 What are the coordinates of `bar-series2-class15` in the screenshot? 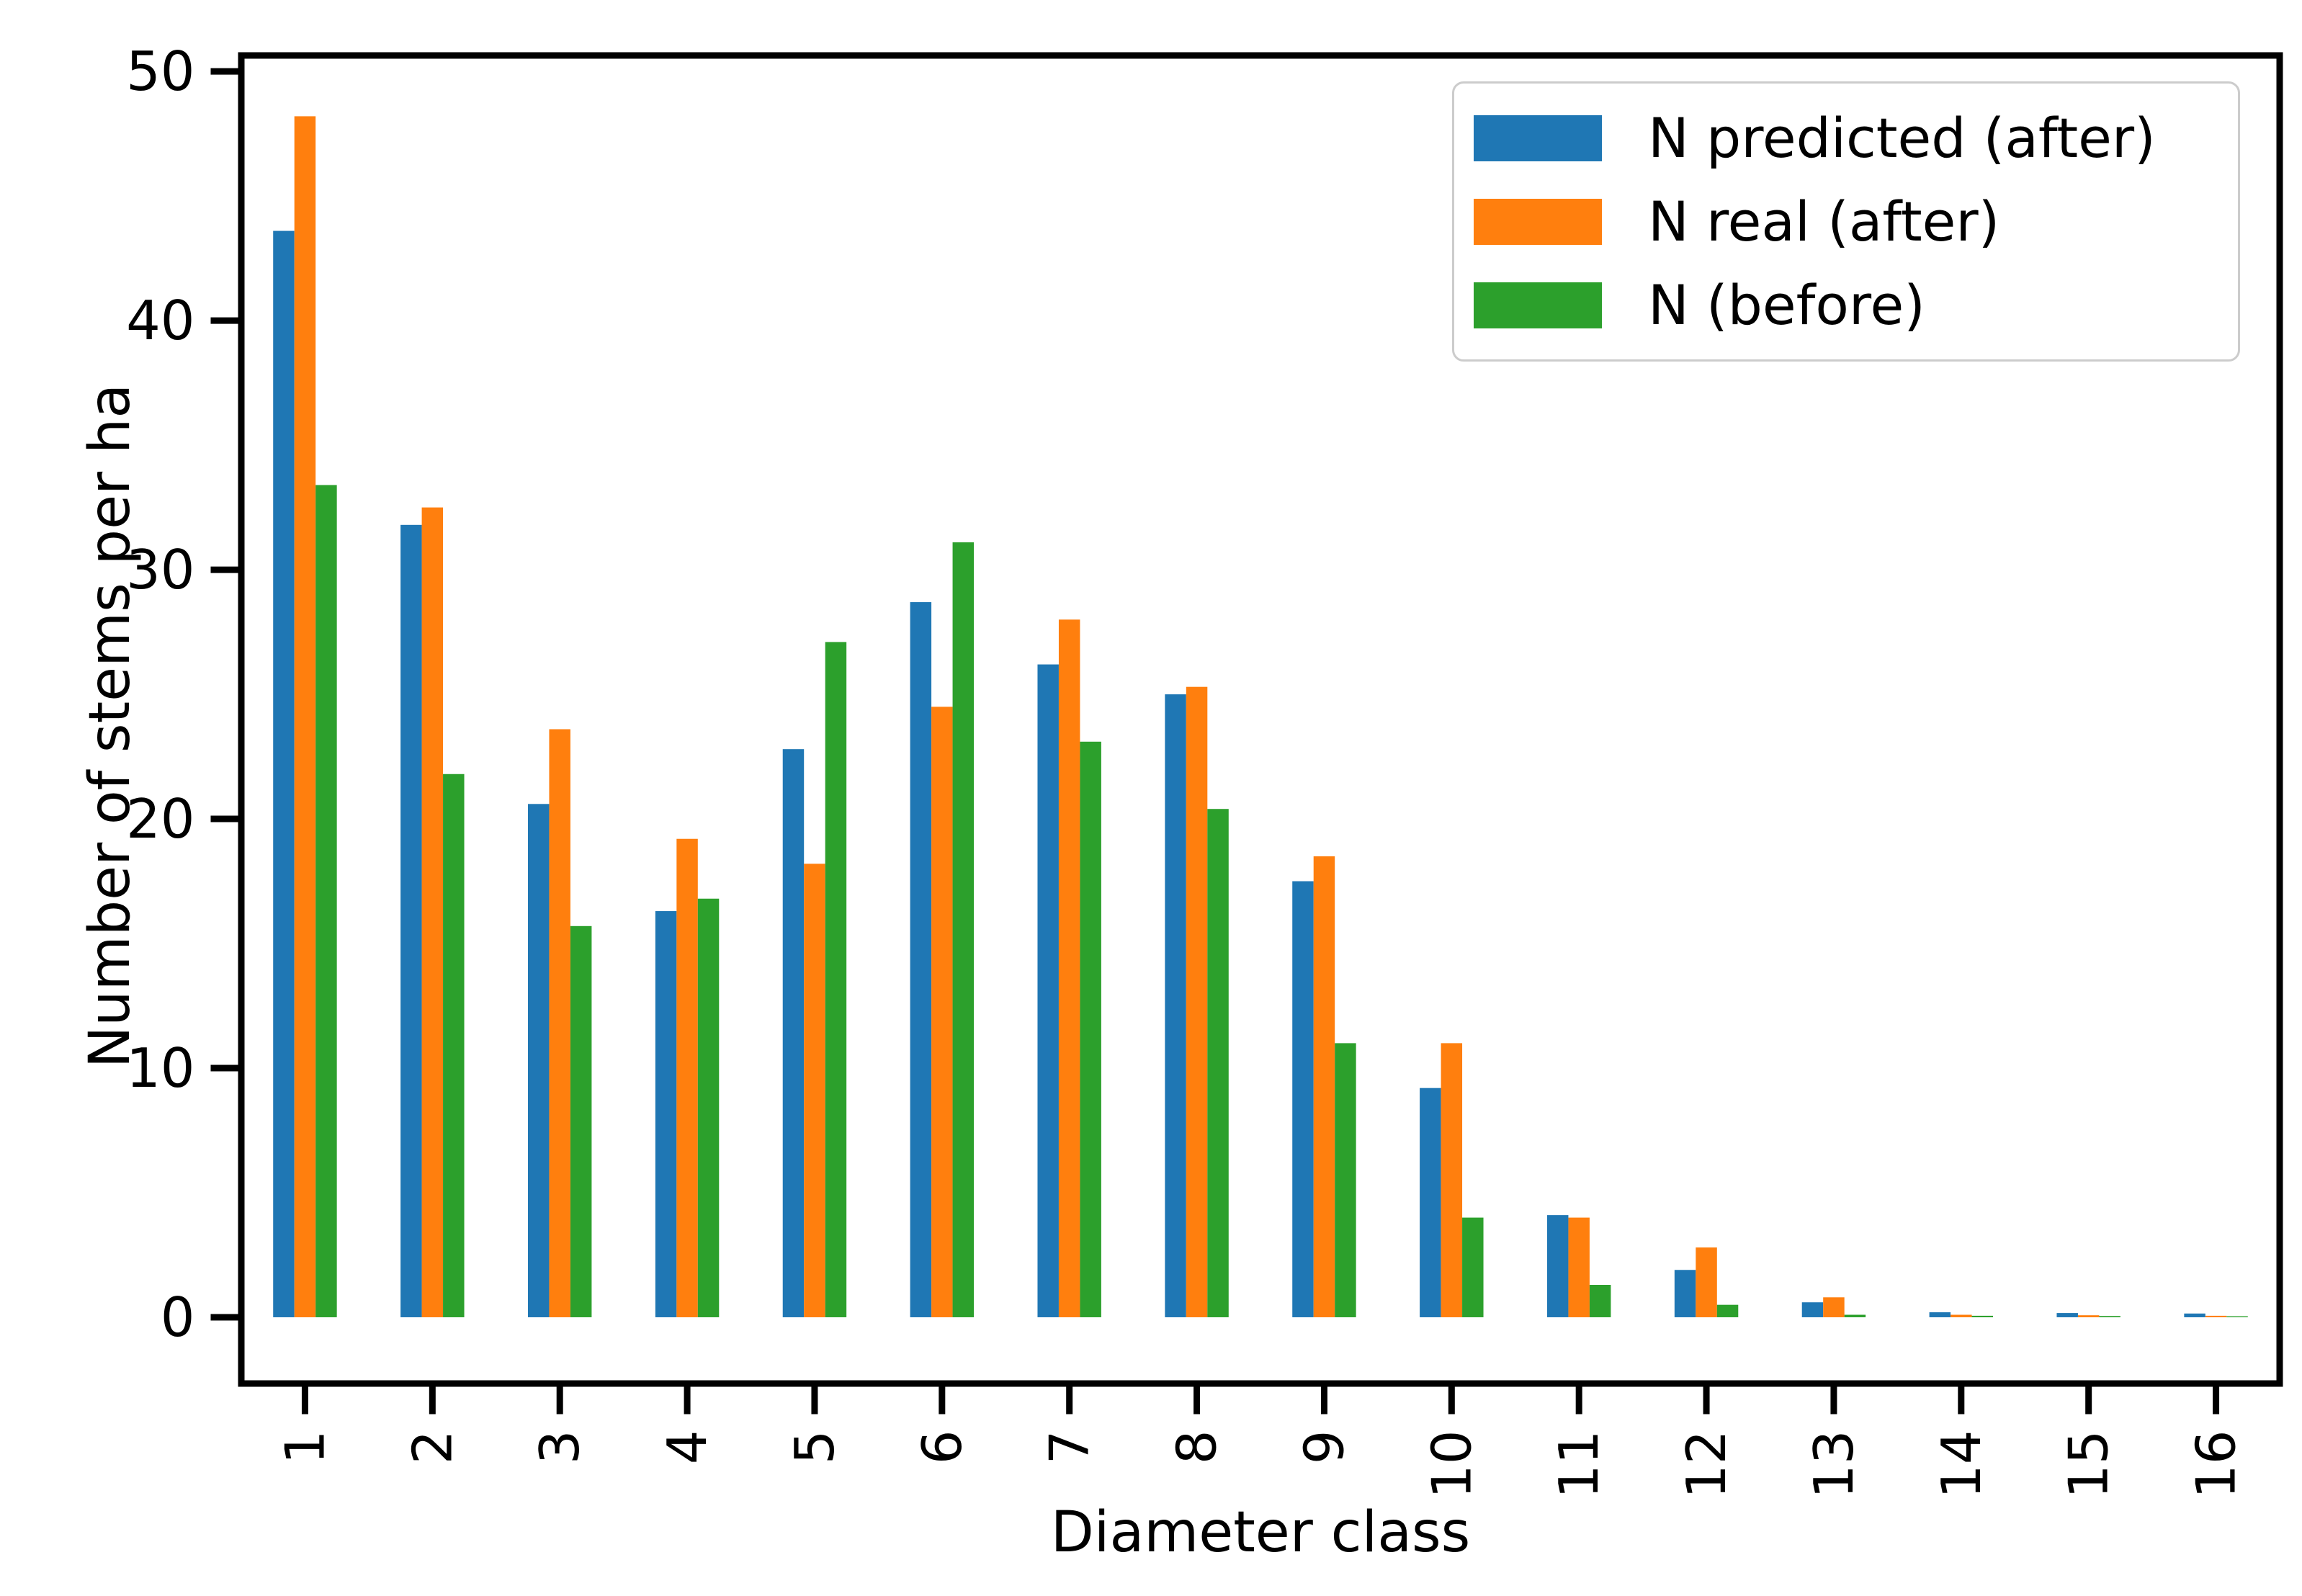 It's located at (2110, 1316).